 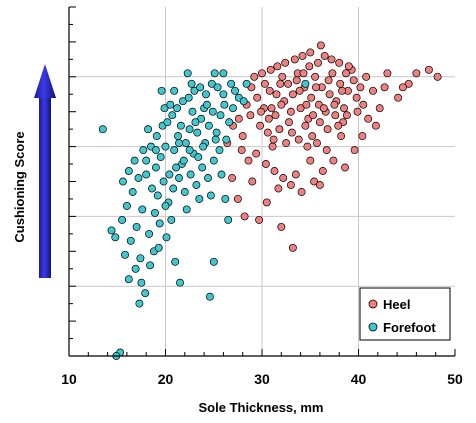 I want to click on legend-box, so click(x=405, y=314).